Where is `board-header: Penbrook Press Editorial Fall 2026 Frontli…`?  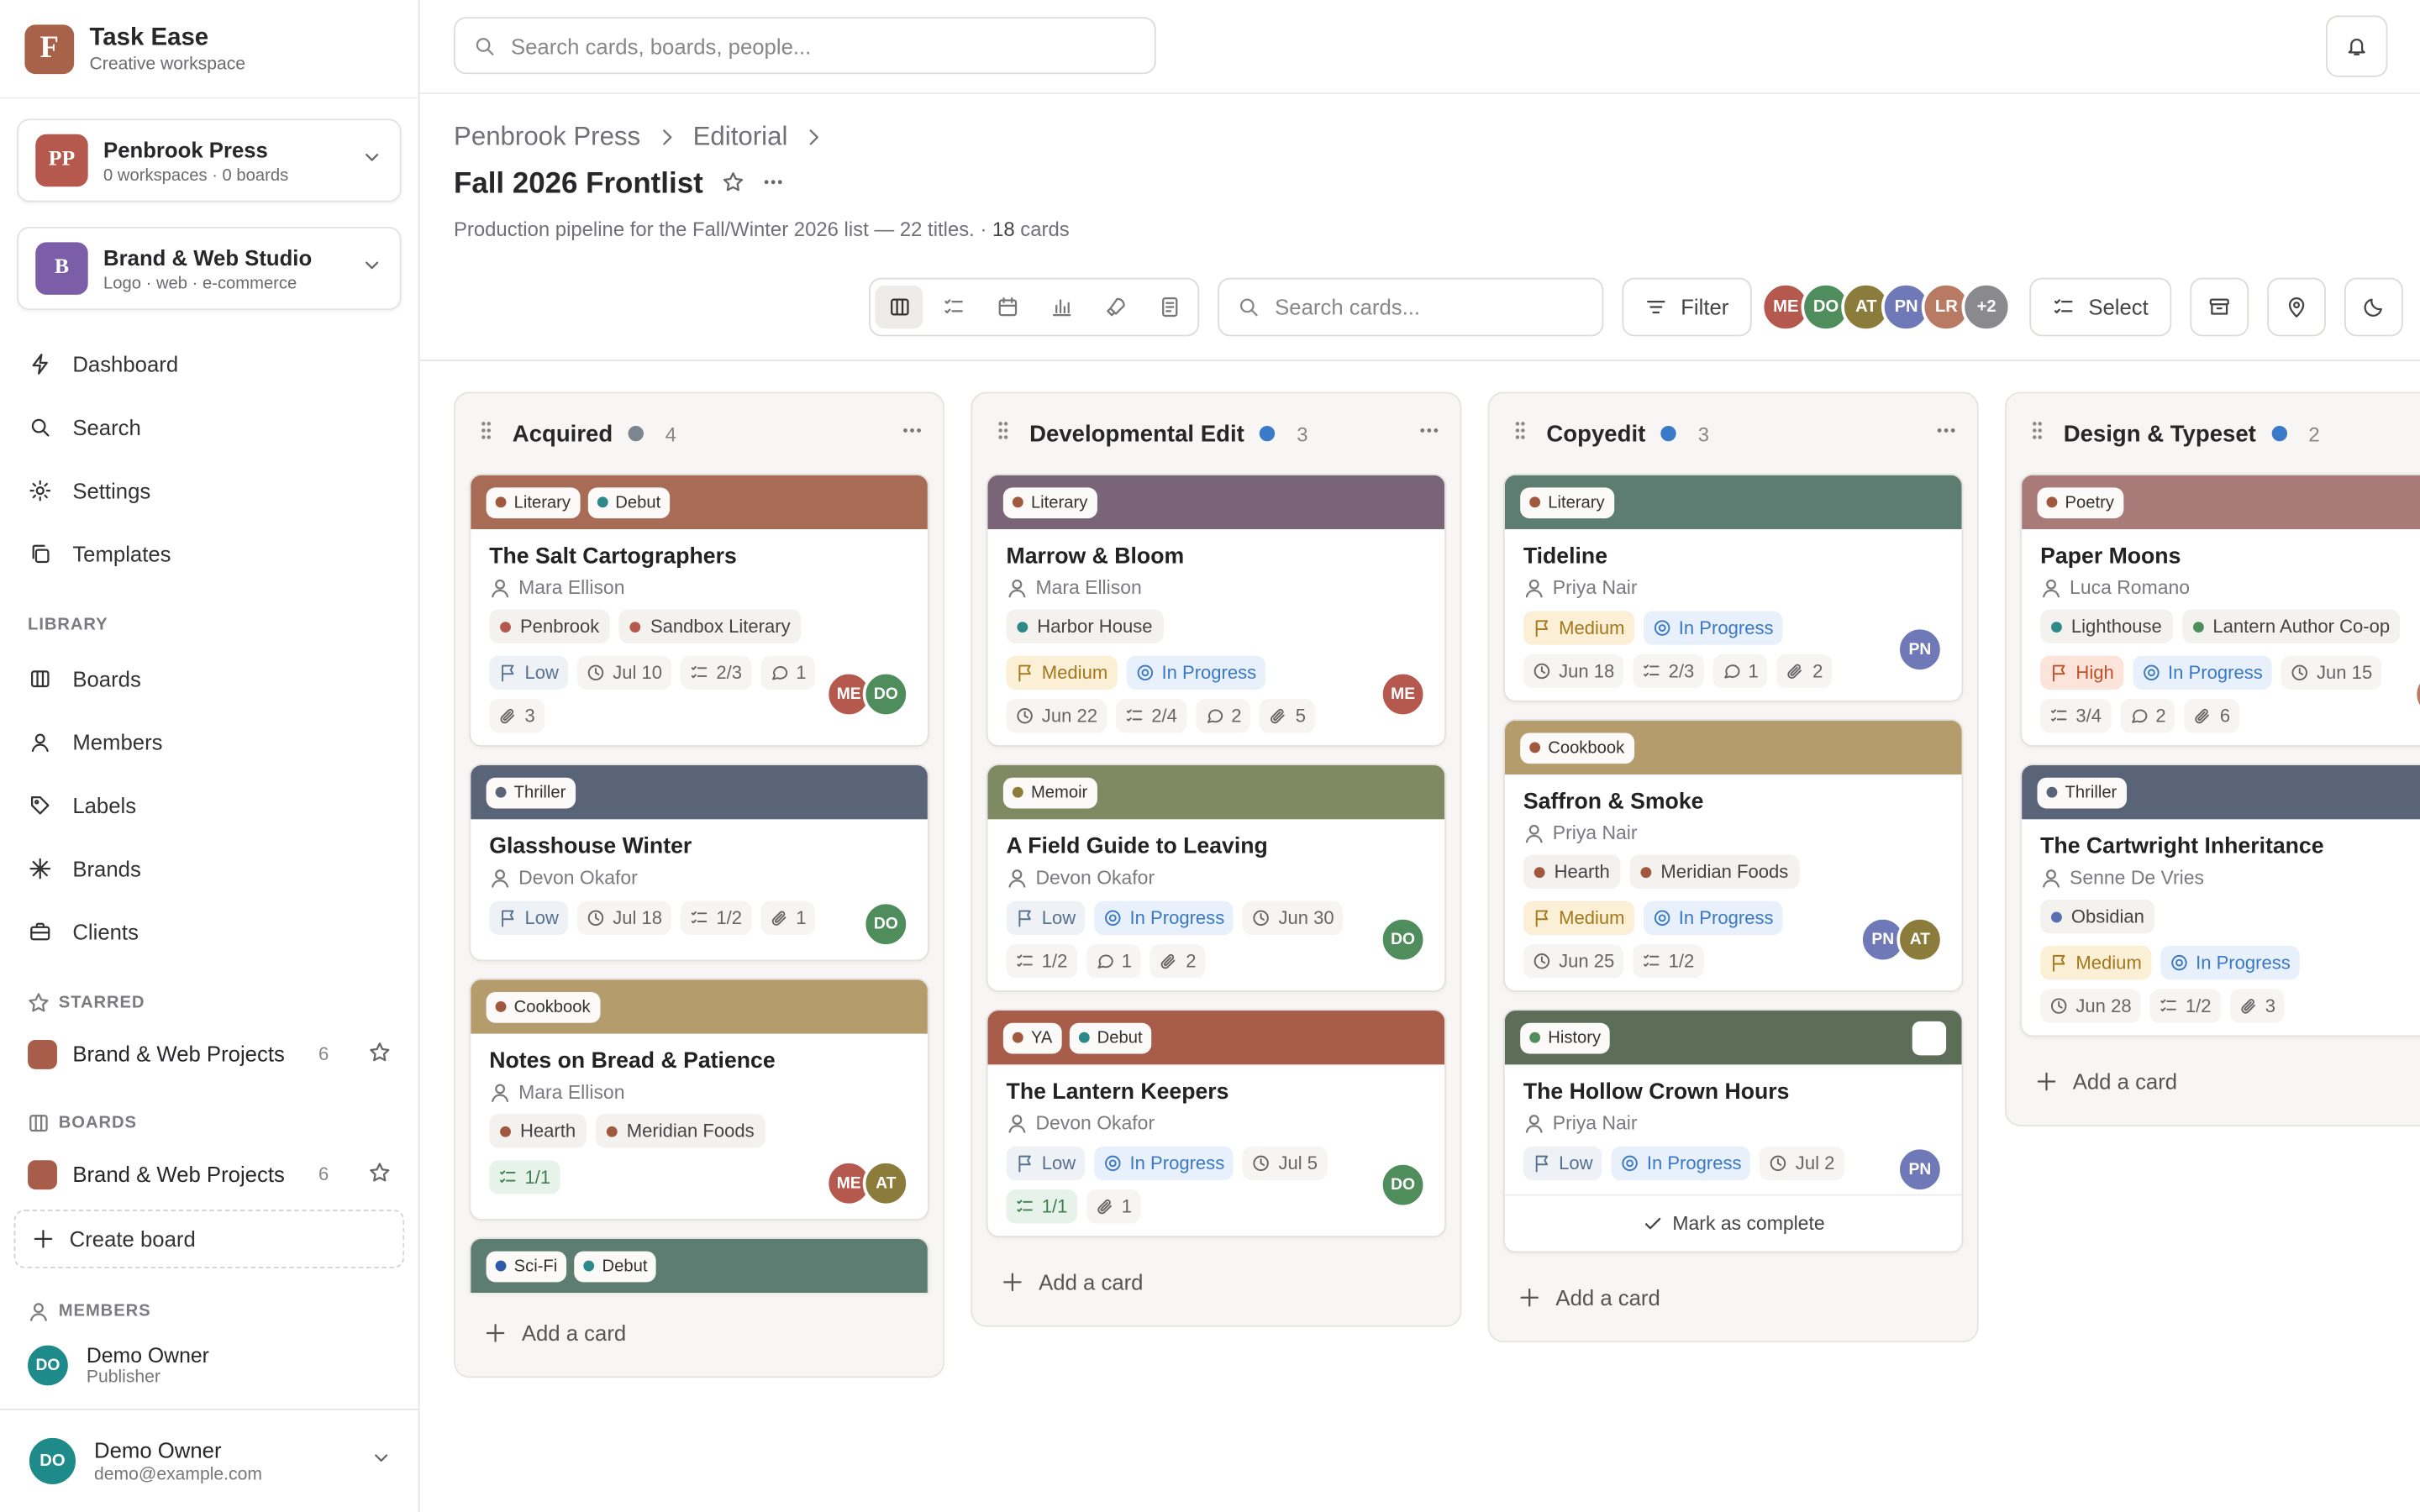
board-header: Penbrook Press Editorial Fall 2026 Frontli… is located at coordinates (1419, 227).